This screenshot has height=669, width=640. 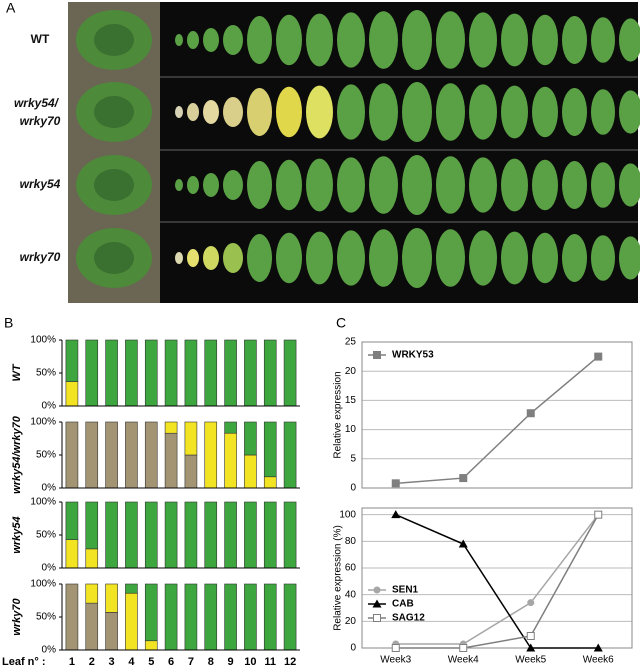 What do you see at coordinates (171, 662) in the screenshot?
I see `x-tick-label: 6` at bounding box center [171, 662].